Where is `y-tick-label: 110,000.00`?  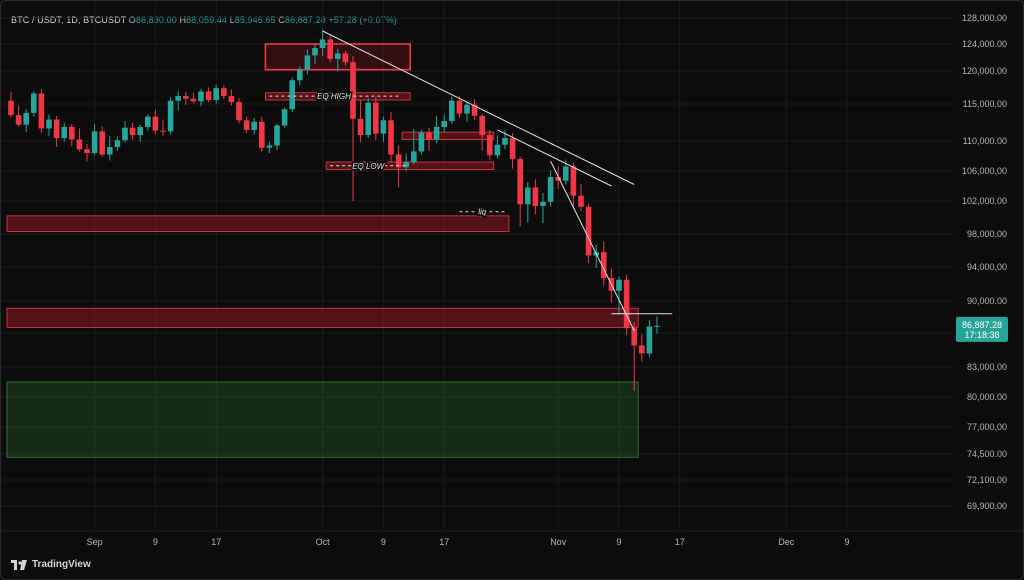
y-tick-label: 110,000.00 is located at coordinates (985, 141).